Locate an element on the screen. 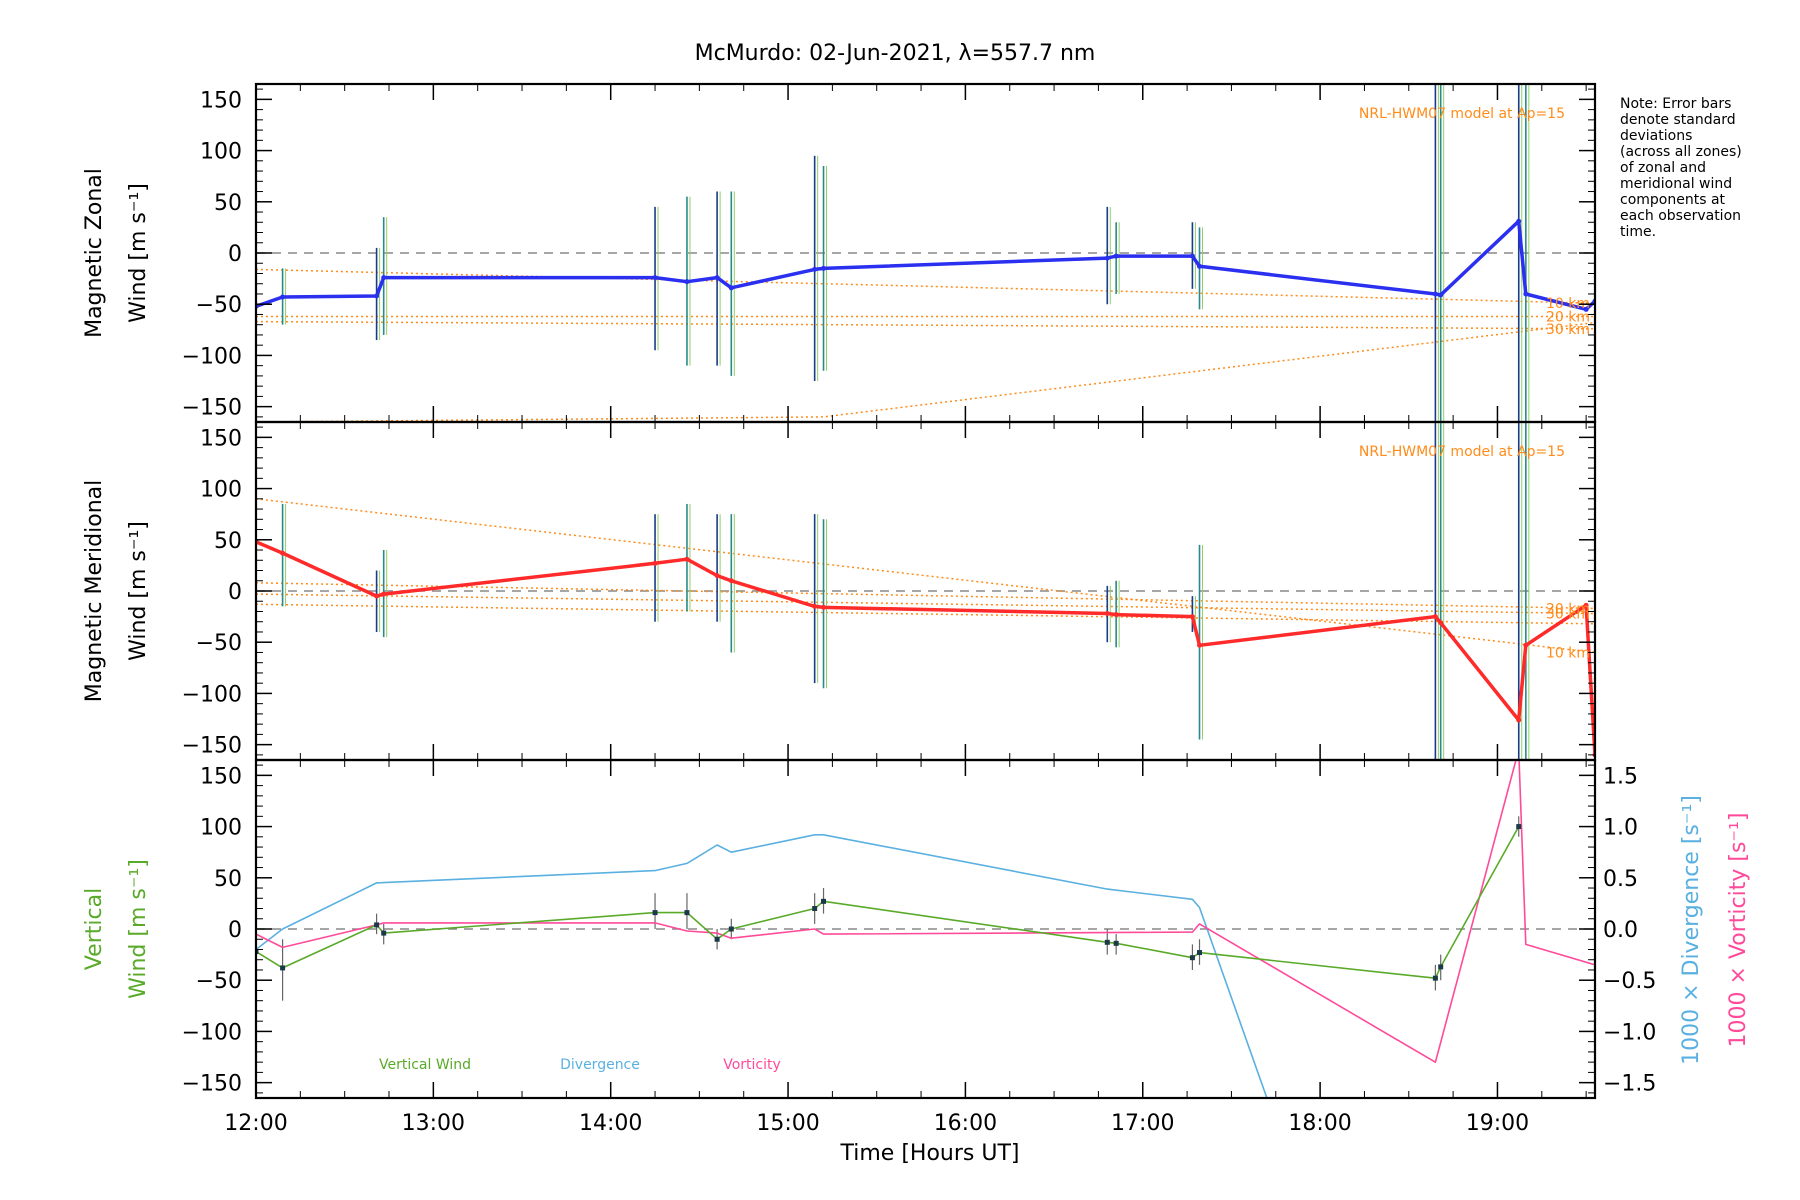 The height and width of the screenshot is (1200, 1800). x-tick-label: 16:00 is located at coordinates (965, 1123).